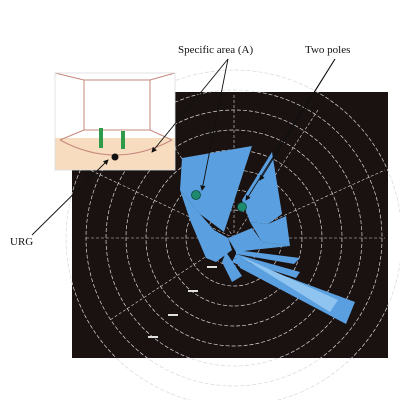 This screenshot has height=400, width=400. I want to click on scan-highlight, so click(289, 284).